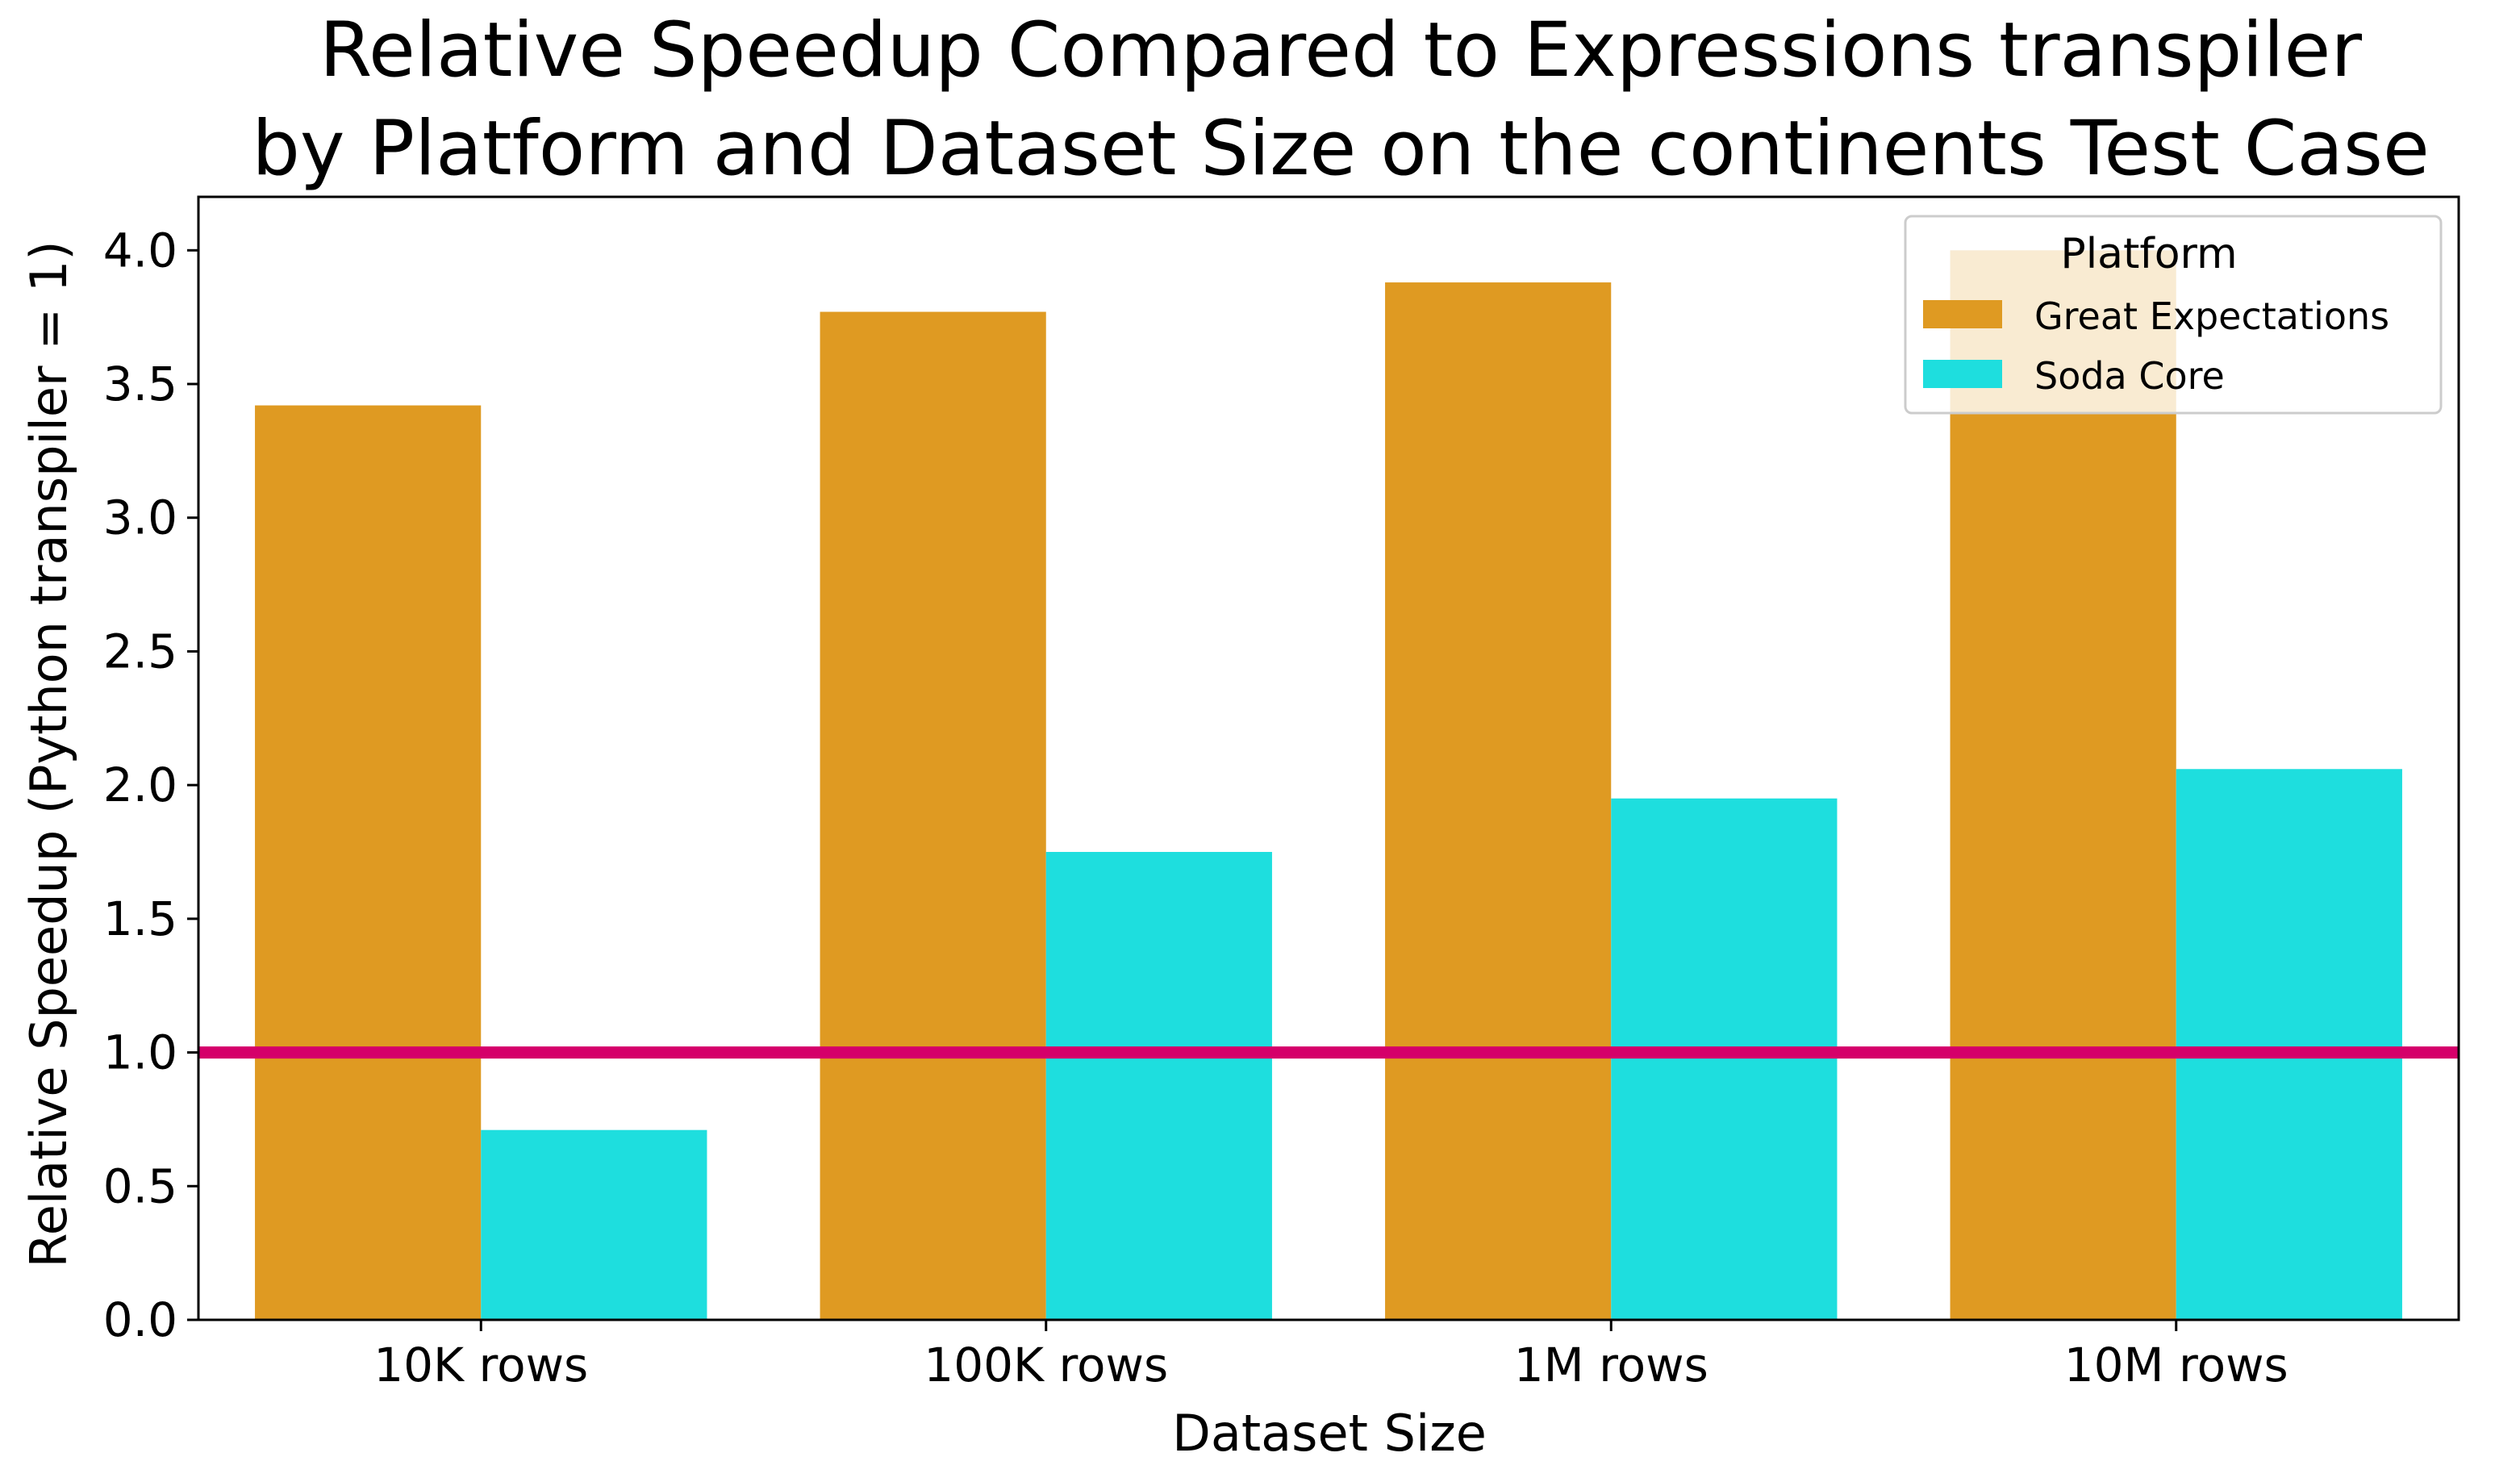 This screenshot has width=2520, height=1482. What do you see at coordinates (481, 1365) in the screenshot?
I see `x-tick-label: 10K rows` at bounding box center [481, 1365].